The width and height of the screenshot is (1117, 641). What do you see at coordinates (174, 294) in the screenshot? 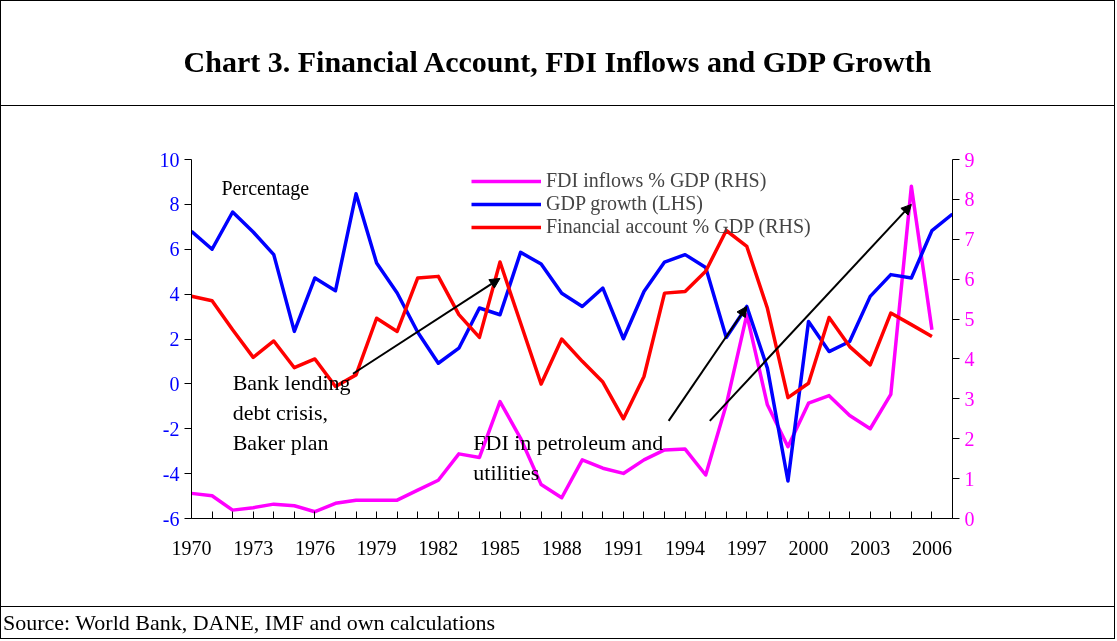
I see `y-tick-label: 4` at bounding box center [174, 294].